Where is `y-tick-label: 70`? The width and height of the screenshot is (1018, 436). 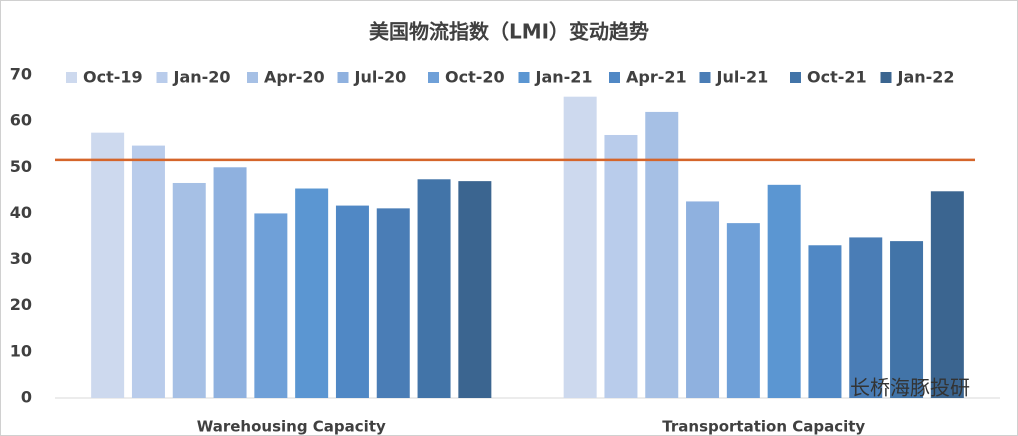 y-tick-label: 70 is located at coordinates (21, 74).